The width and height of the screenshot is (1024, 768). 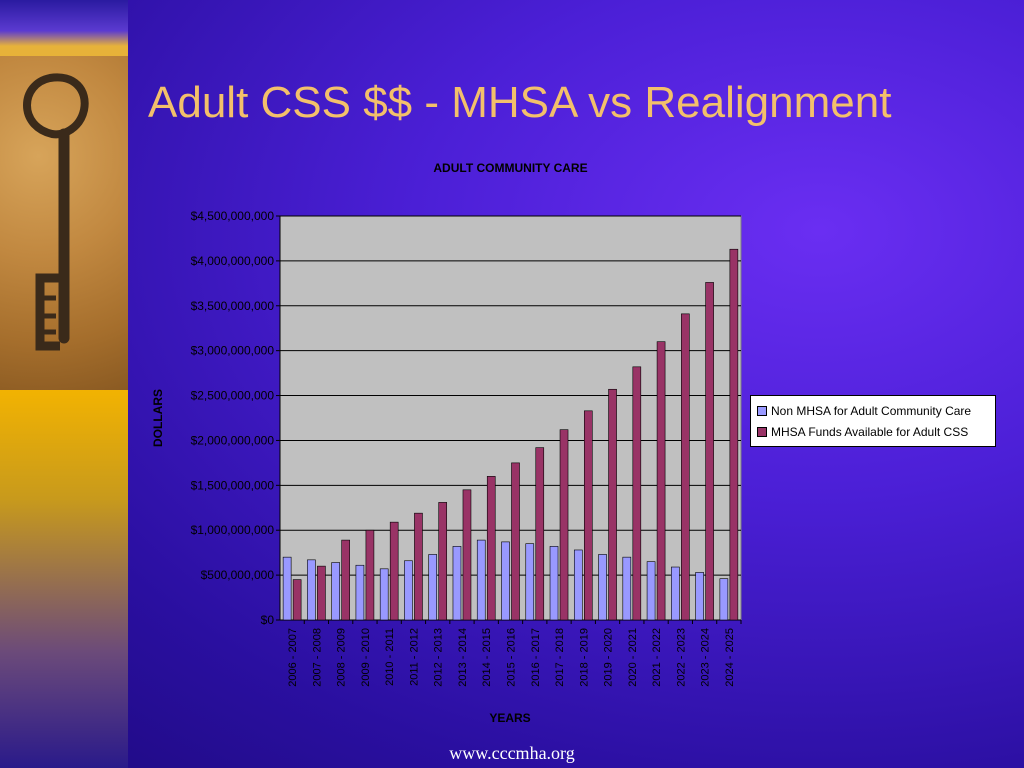 What do you see at coordinates (510, 168) in the screenshot?
I see `chart-title: ADULT COMMUNITY CARE` at bounding box center [510, 168].